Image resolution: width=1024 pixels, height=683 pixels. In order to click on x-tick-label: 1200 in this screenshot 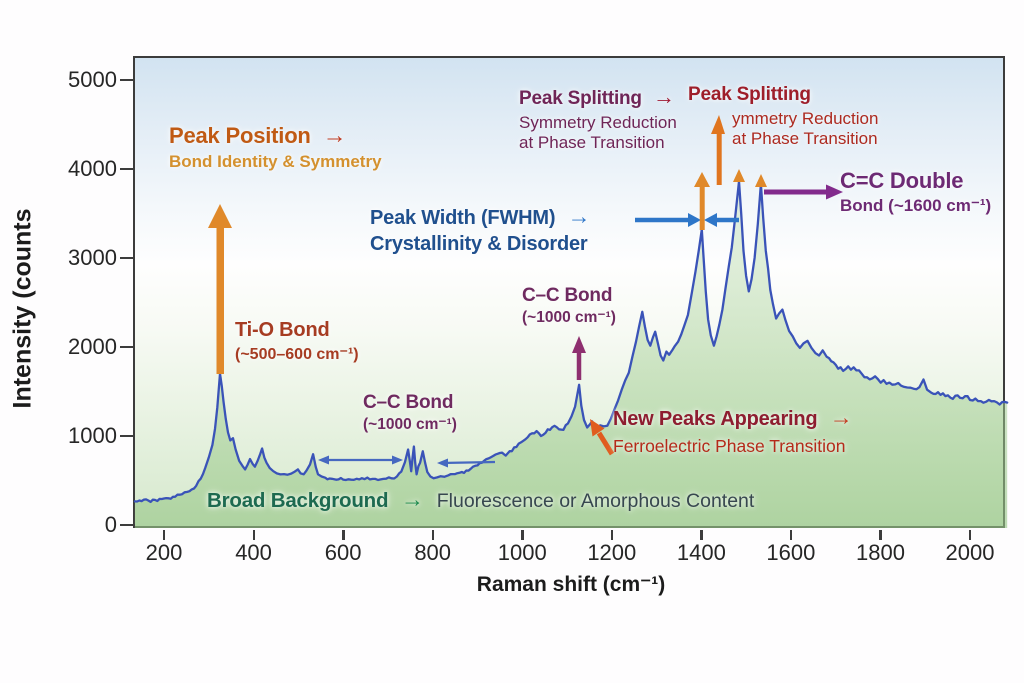, I will do `click(612, 552)`.